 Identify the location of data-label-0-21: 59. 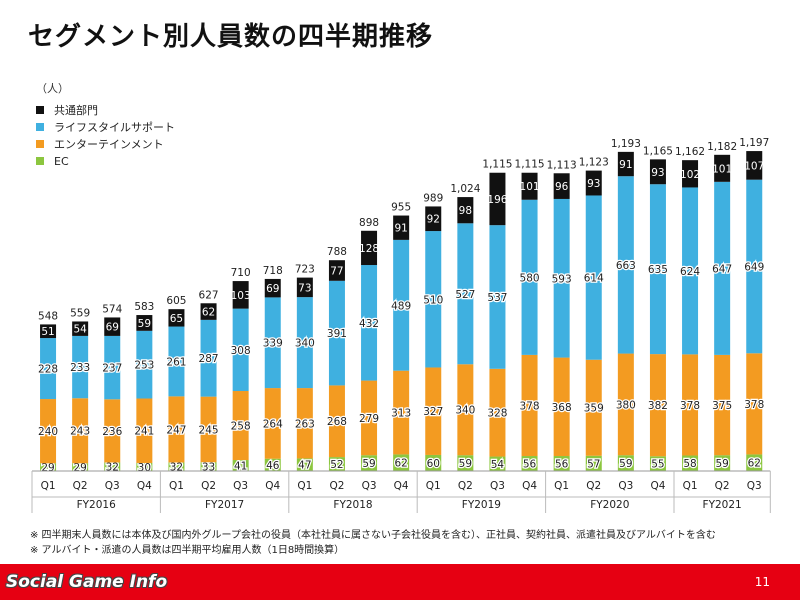
(721, 464).